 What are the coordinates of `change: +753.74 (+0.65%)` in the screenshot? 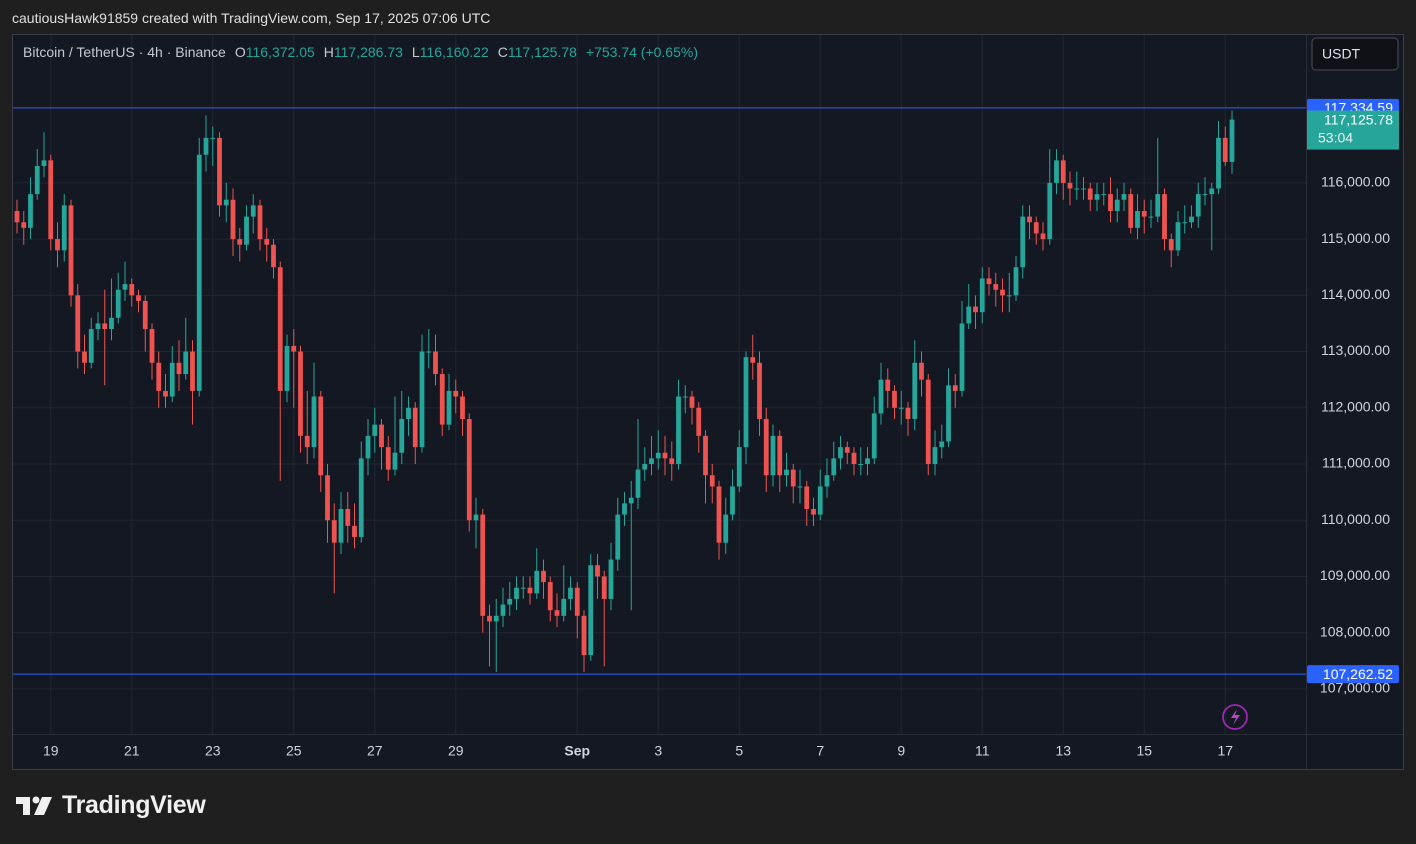 It's located at (641, 52).